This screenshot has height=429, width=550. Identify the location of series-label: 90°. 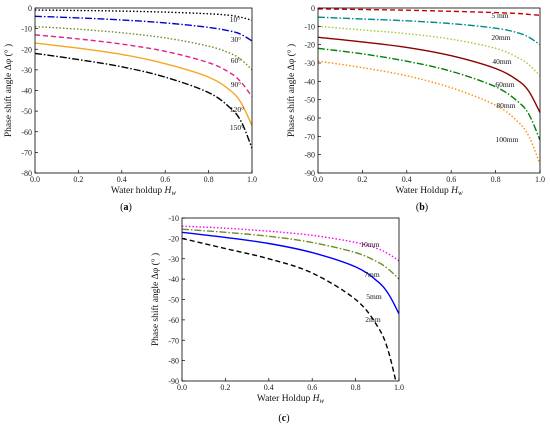
(236, 84).